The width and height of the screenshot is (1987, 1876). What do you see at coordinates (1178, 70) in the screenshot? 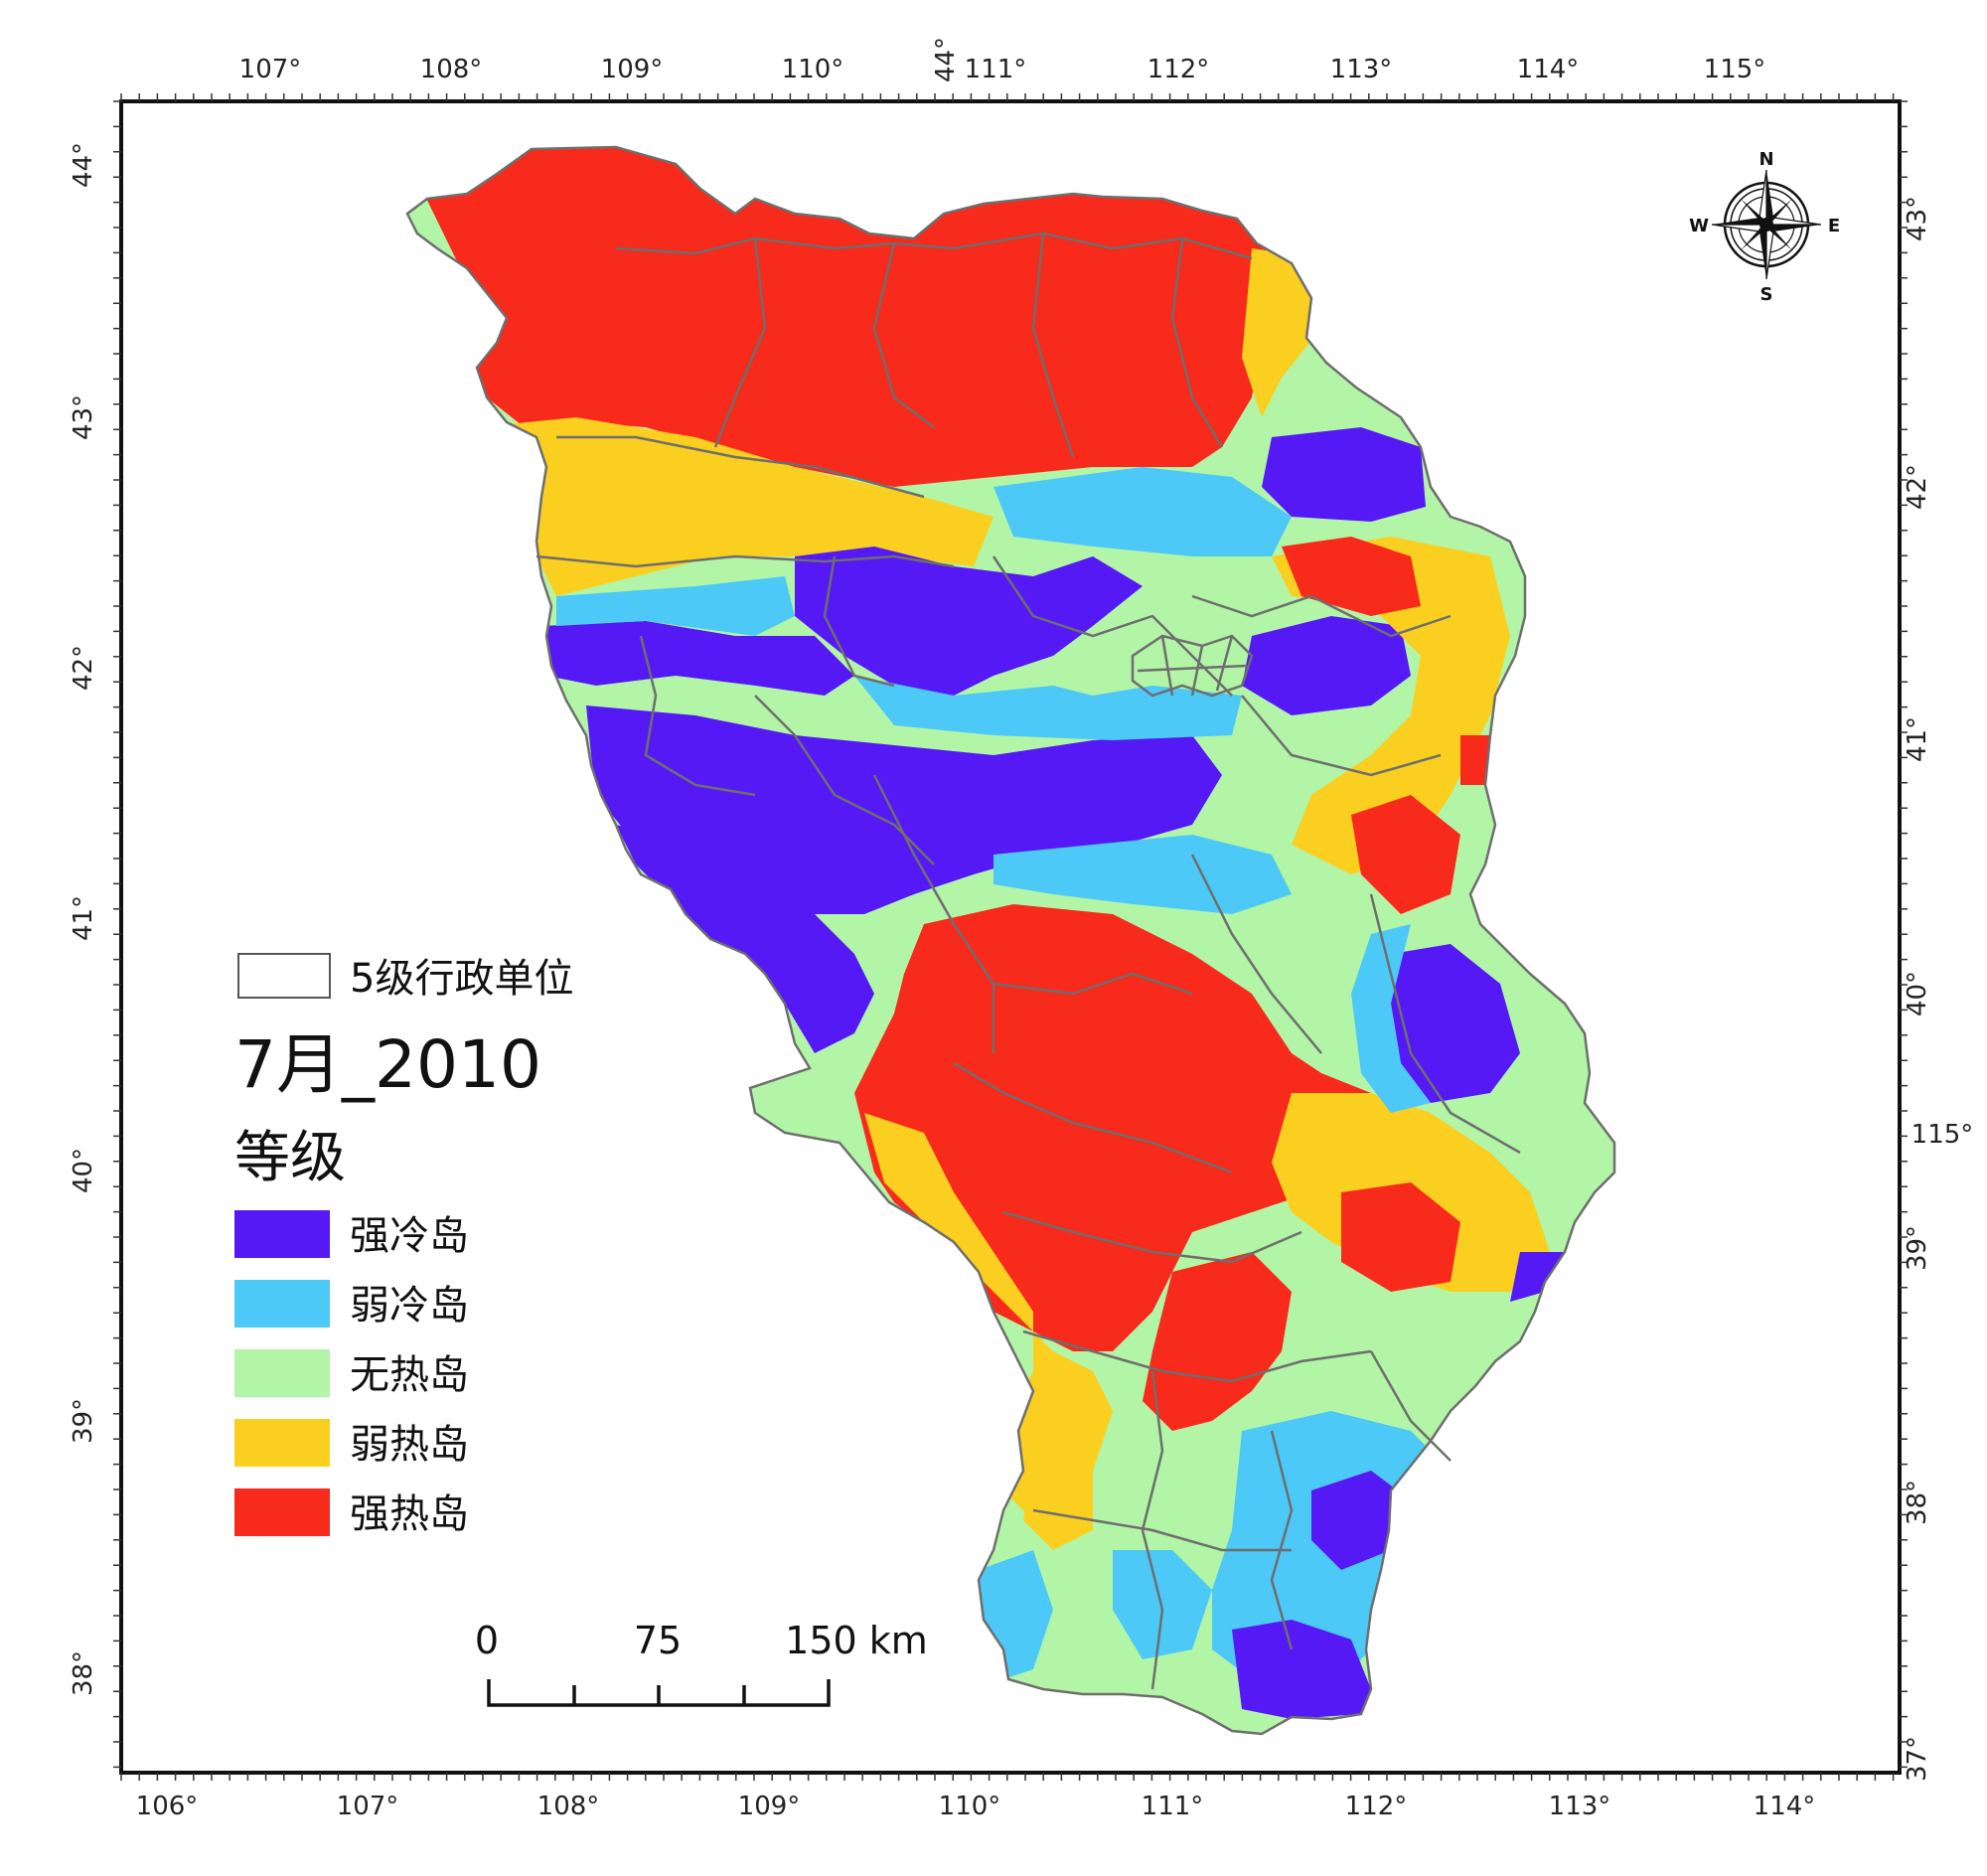
I see `top-lon-label: 112°` at bounding box center [1178, 70].